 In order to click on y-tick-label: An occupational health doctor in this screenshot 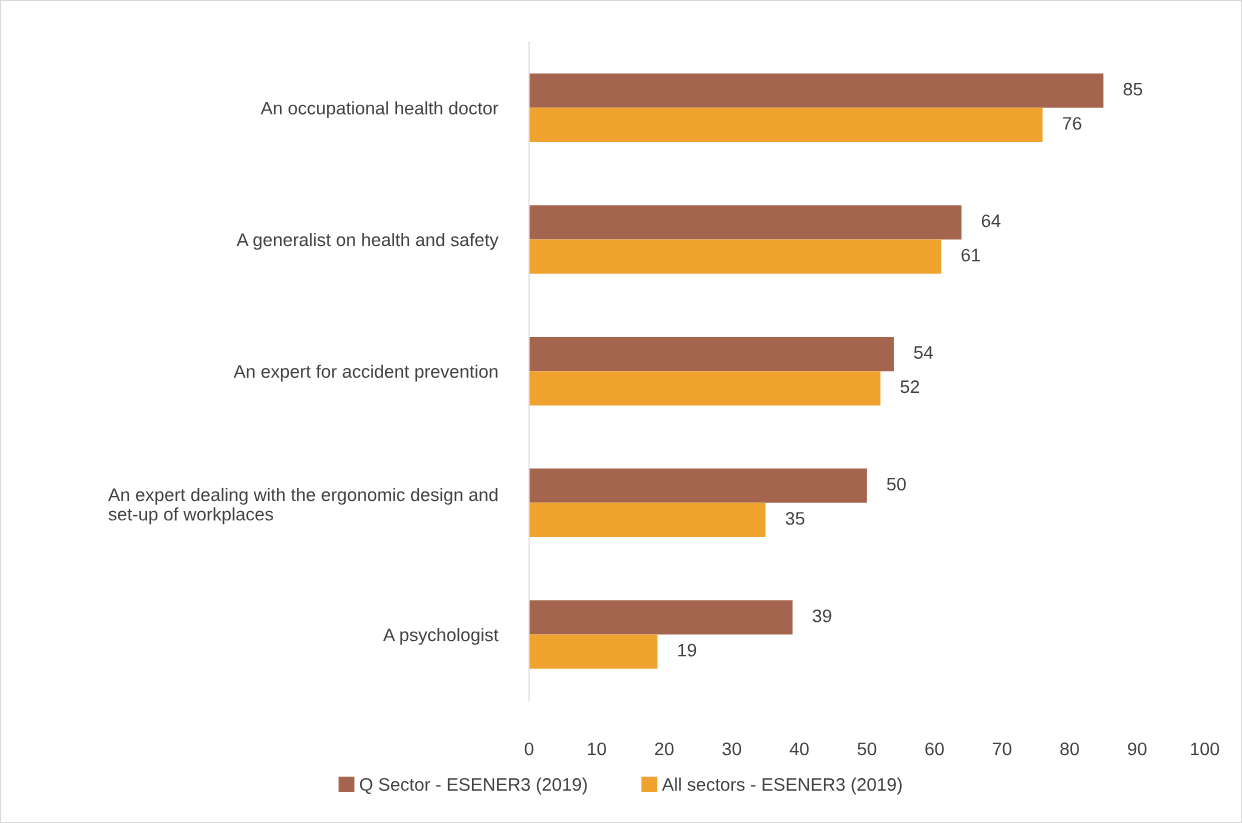, I will do `click(379, 110)`.